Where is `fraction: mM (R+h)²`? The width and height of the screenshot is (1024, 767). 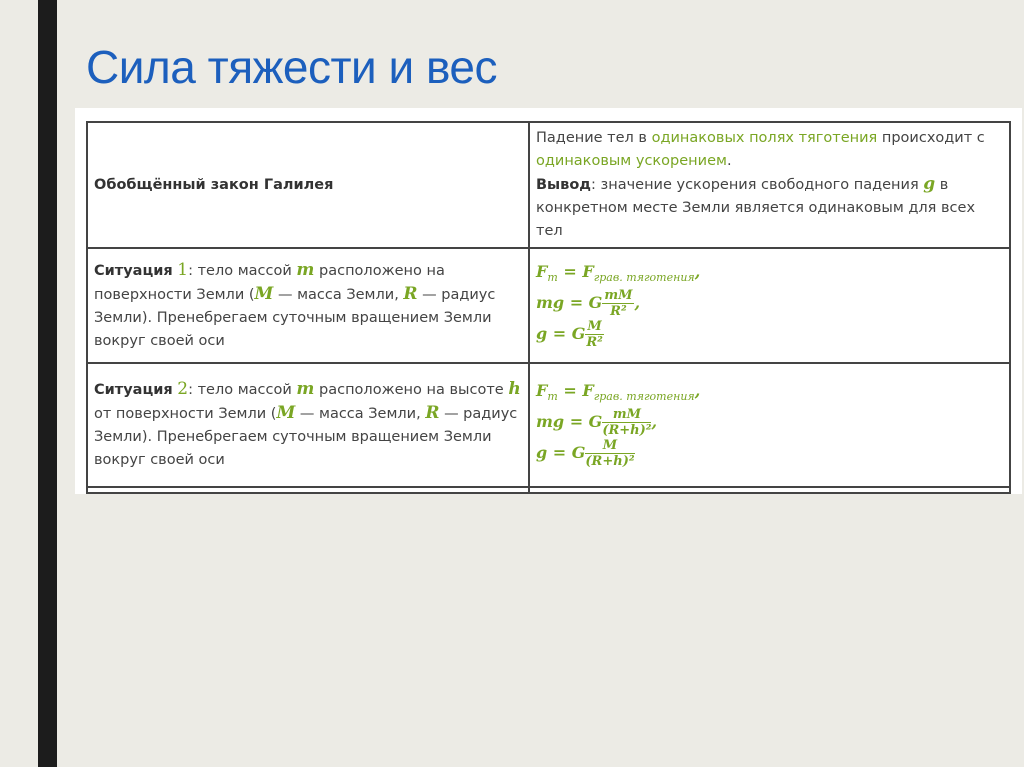
fraction: mM (R+h)² is located at coordinates (627, 422).